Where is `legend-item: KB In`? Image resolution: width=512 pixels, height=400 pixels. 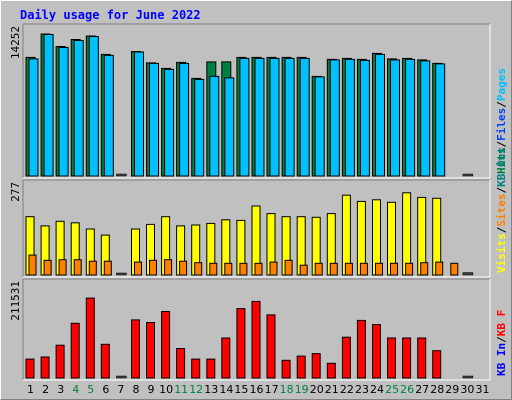 legend-item: KB In is located at coordinates (501, 359).